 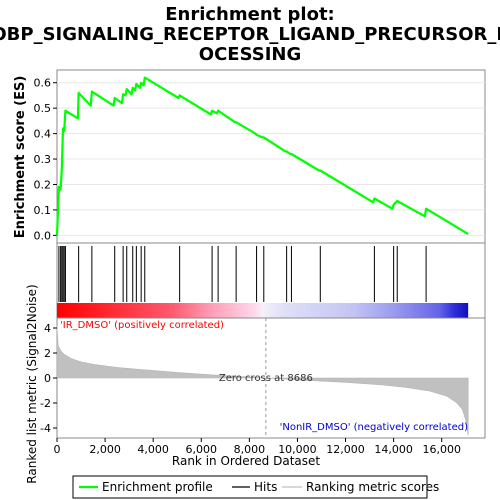 What do you see at coordinates (105, 449) in the screenshot?
I see `x-tick-label: 2,000` at bounding box center [105, 449].